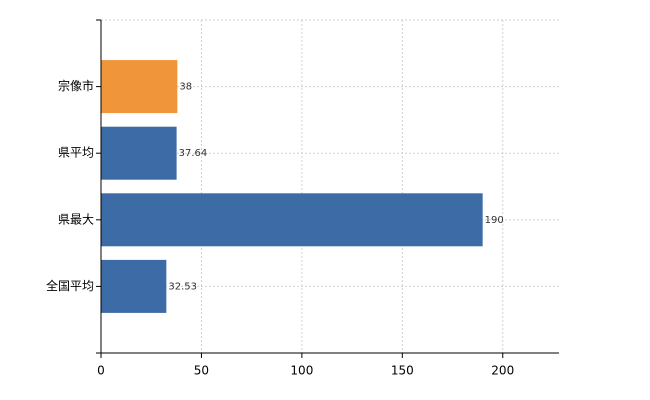 The width and height of the screenshot is (650, 400). I want to click on value-label: 38, so click(185, 87).